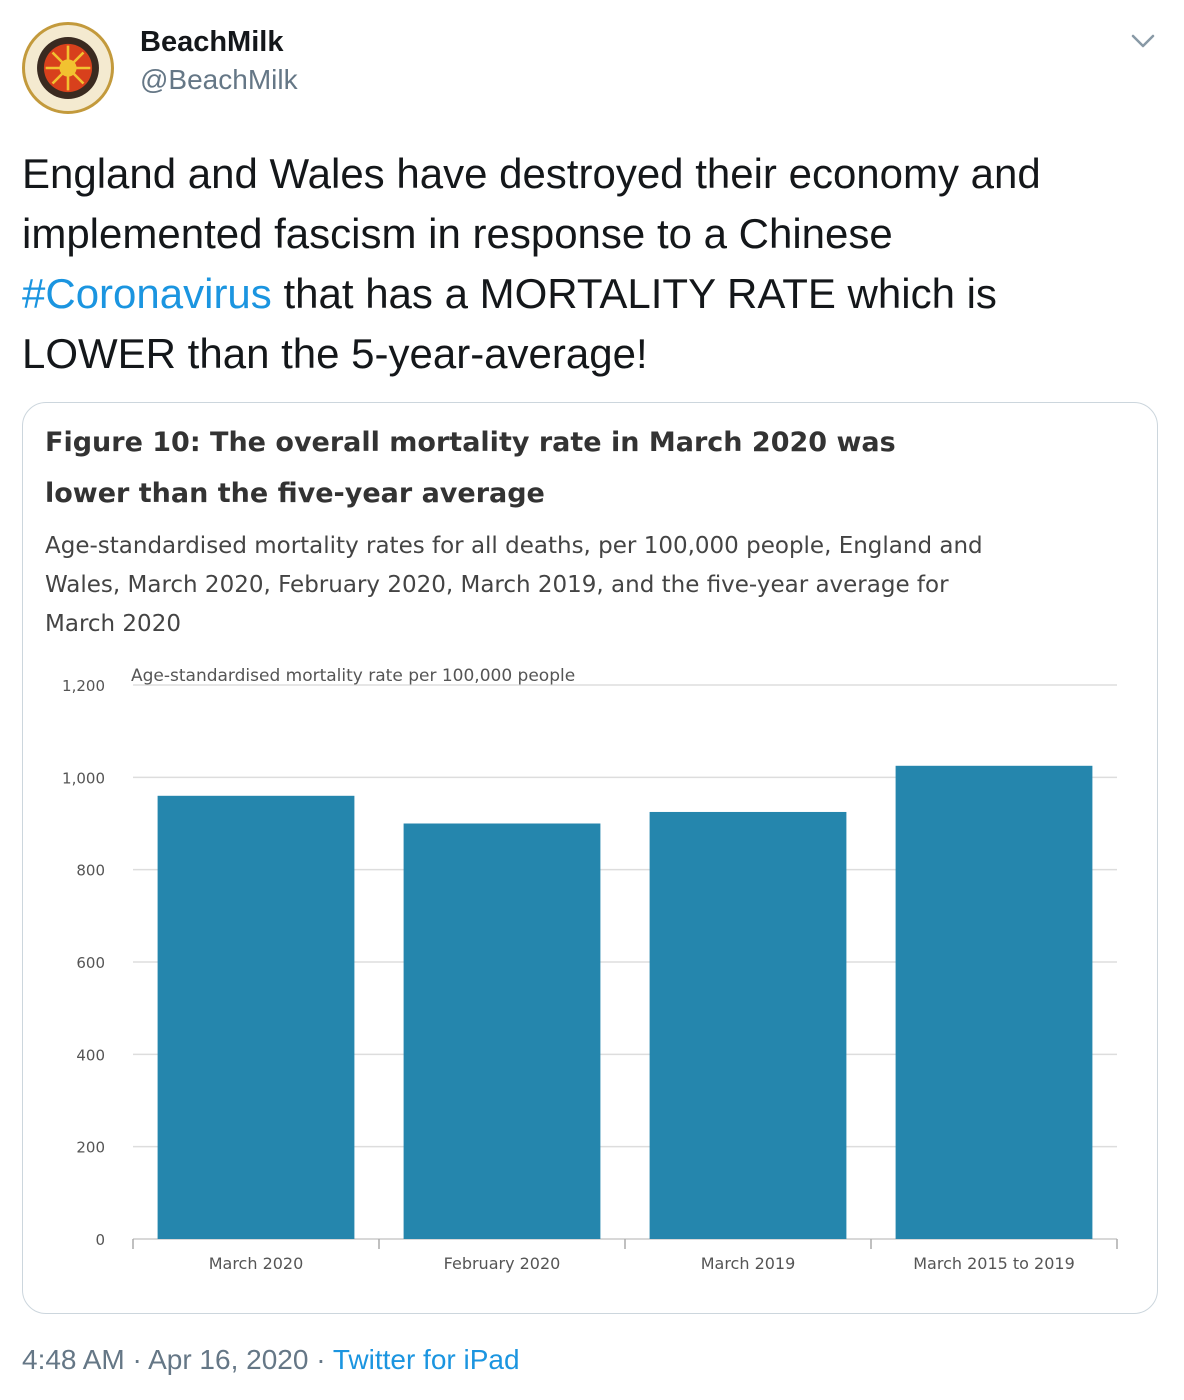 This screenshot has height=1400, width=1184. I want to click on y-tick-label: 1,000, so click(83, 778).